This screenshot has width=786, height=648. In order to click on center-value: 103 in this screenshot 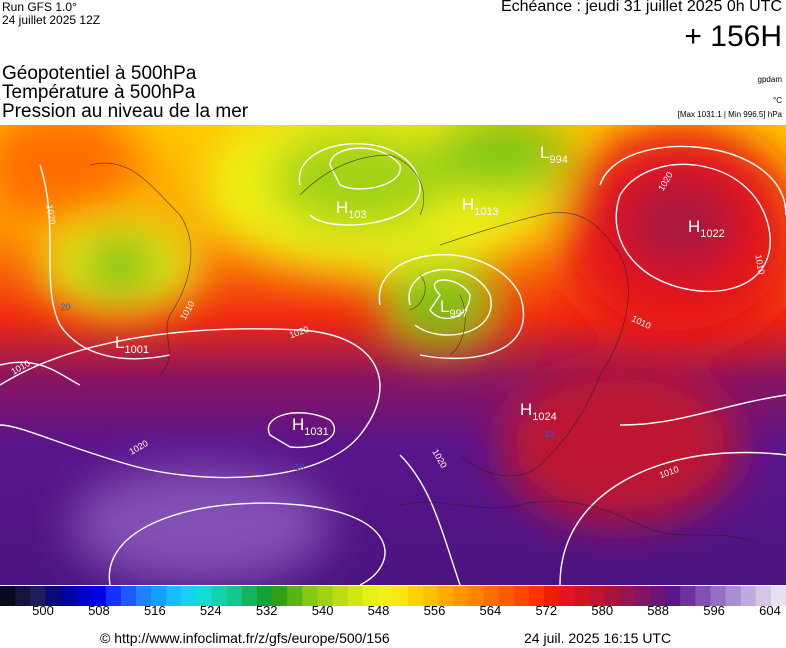, I will do `click(357, 215)`.